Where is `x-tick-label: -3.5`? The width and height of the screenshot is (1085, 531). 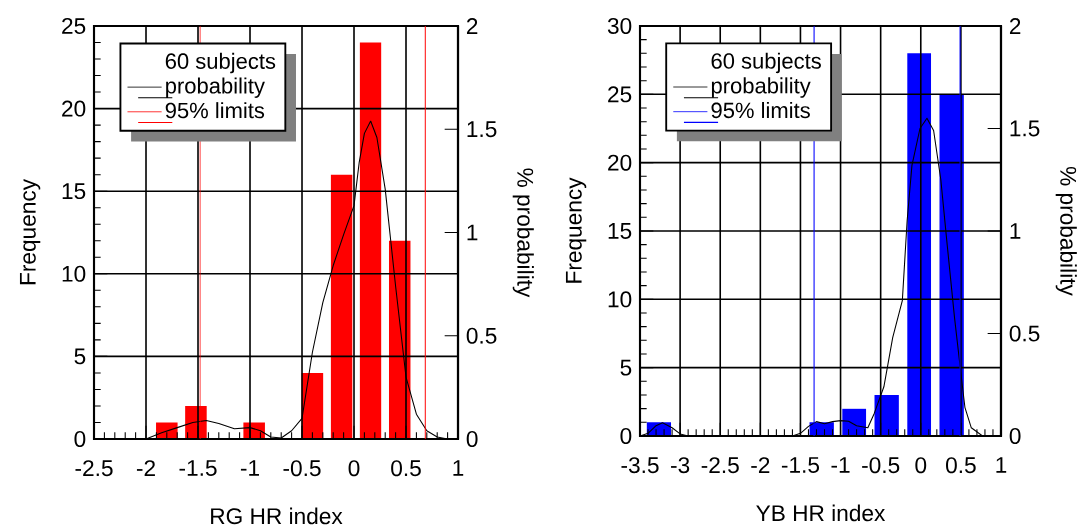
x-tick-label: -3.5 is located at coordinates (640, 465).